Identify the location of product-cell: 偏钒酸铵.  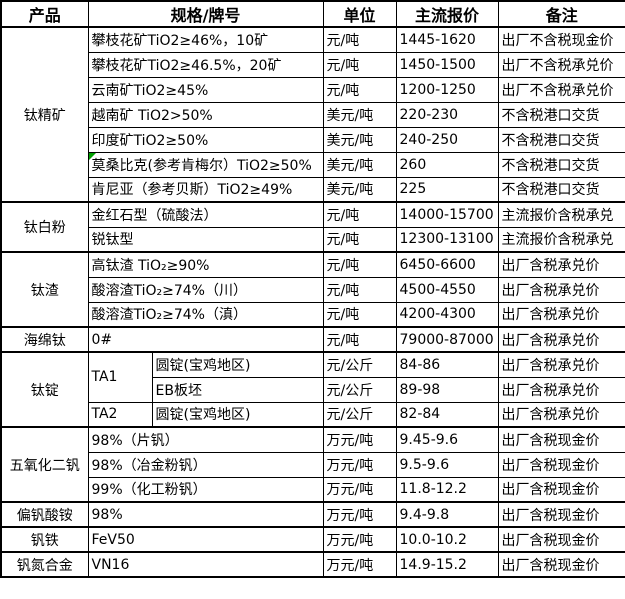
(44, 514).